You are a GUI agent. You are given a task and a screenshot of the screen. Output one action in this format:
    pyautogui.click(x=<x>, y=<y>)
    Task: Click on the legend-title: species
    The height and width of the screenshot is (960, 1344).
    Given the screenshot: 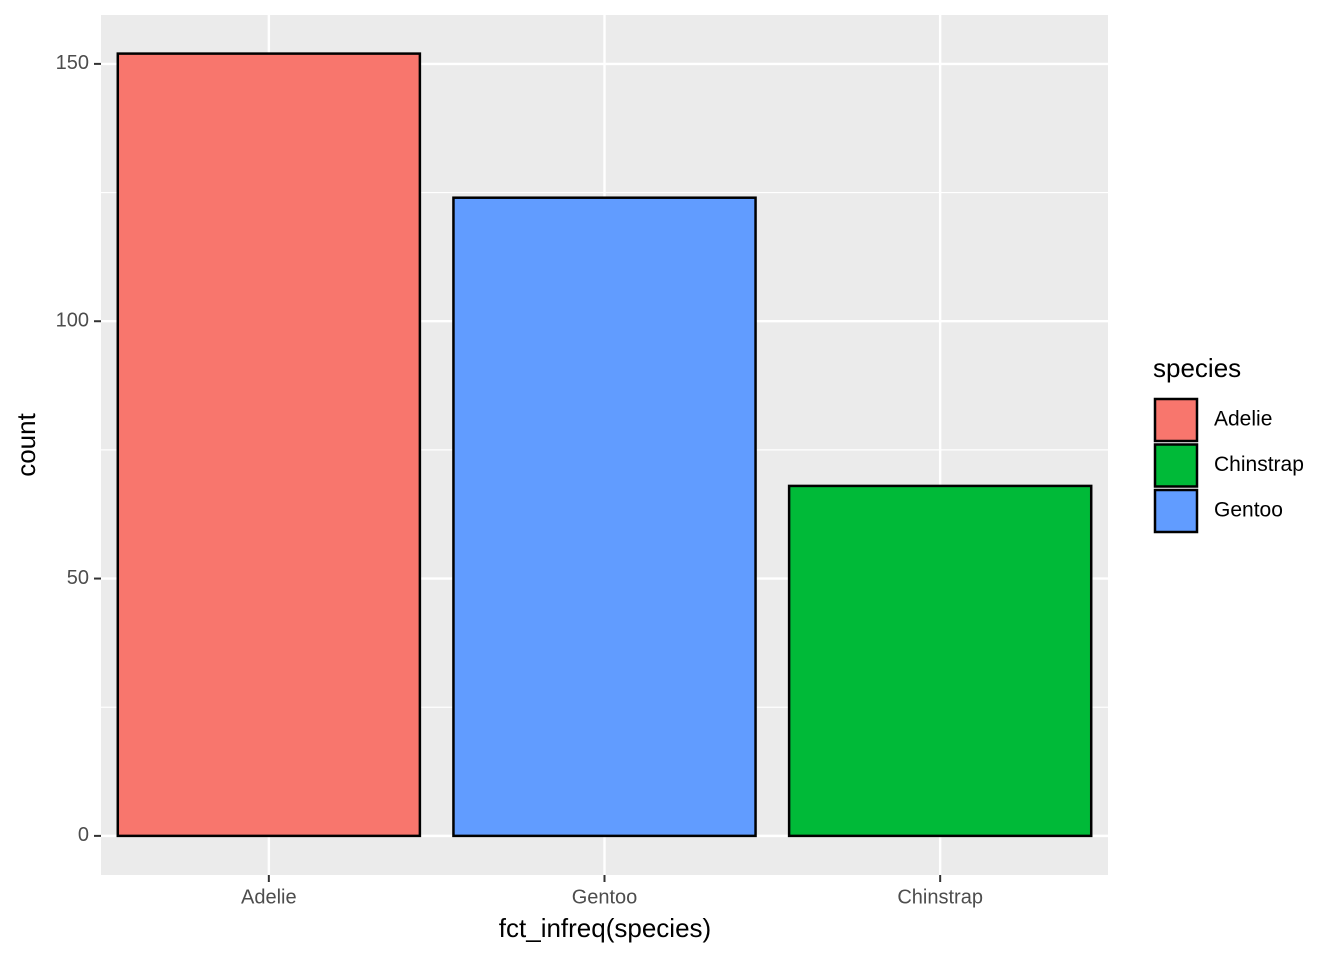 What is the action you would take?
    pyautogui.click(x=1197, y=368)
    